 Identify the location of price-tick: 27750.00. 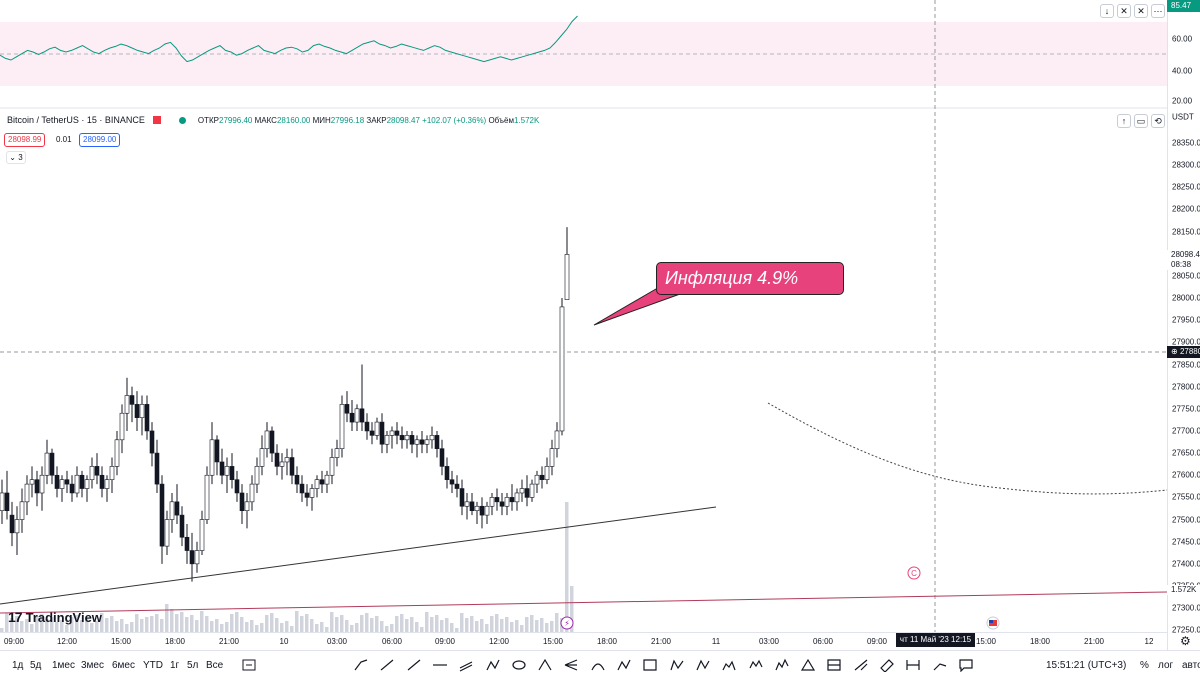
(1186, 409).